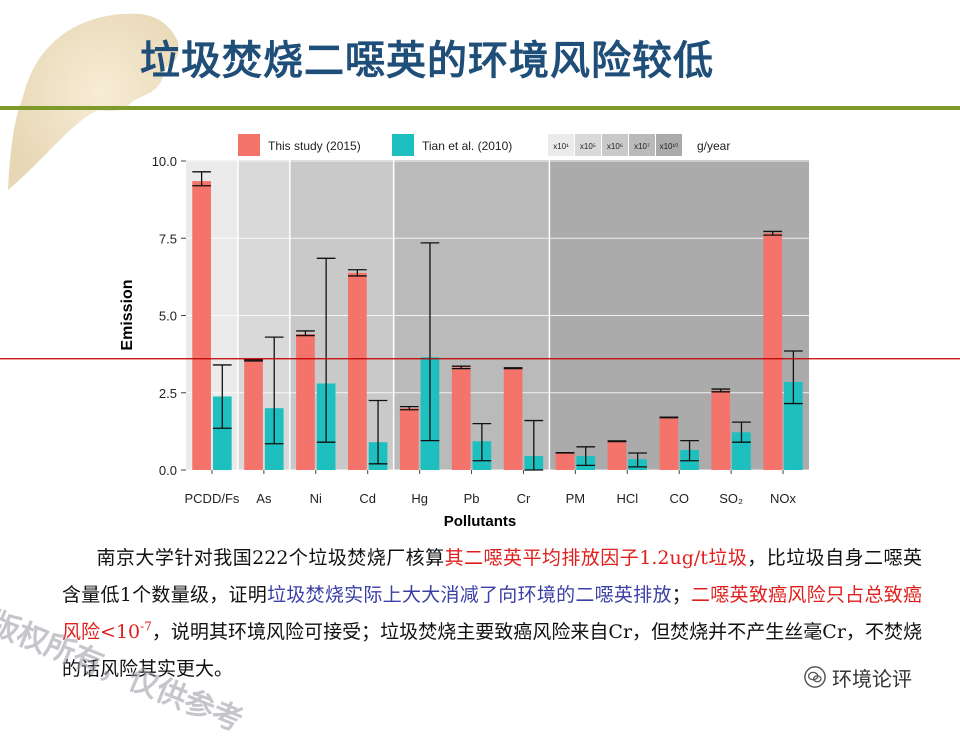  Describe the element at coordinates (469, 595) in the screenshot. I see `body-highlight-reduction: 垃圾焚烧实际上大大消减了向环境的二噁英排放` at that location.